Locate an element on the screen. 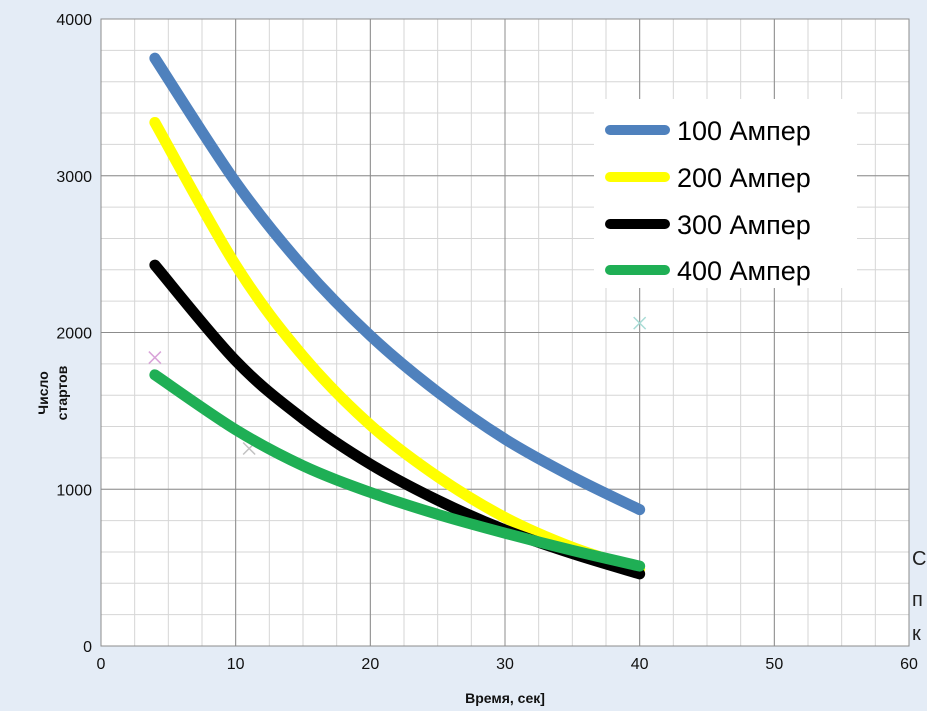 The width and height of the screenshot is (927, 711). x-tick-label: 20 is located at coordinates (370, 664).